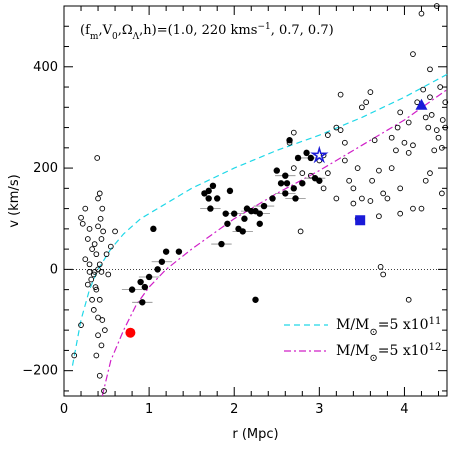 The height and width of the screenshot is (458, 458). Describe the element at coordinates (263, 27) in the screenshot. I see `parameter-label-part: −1` at that location.